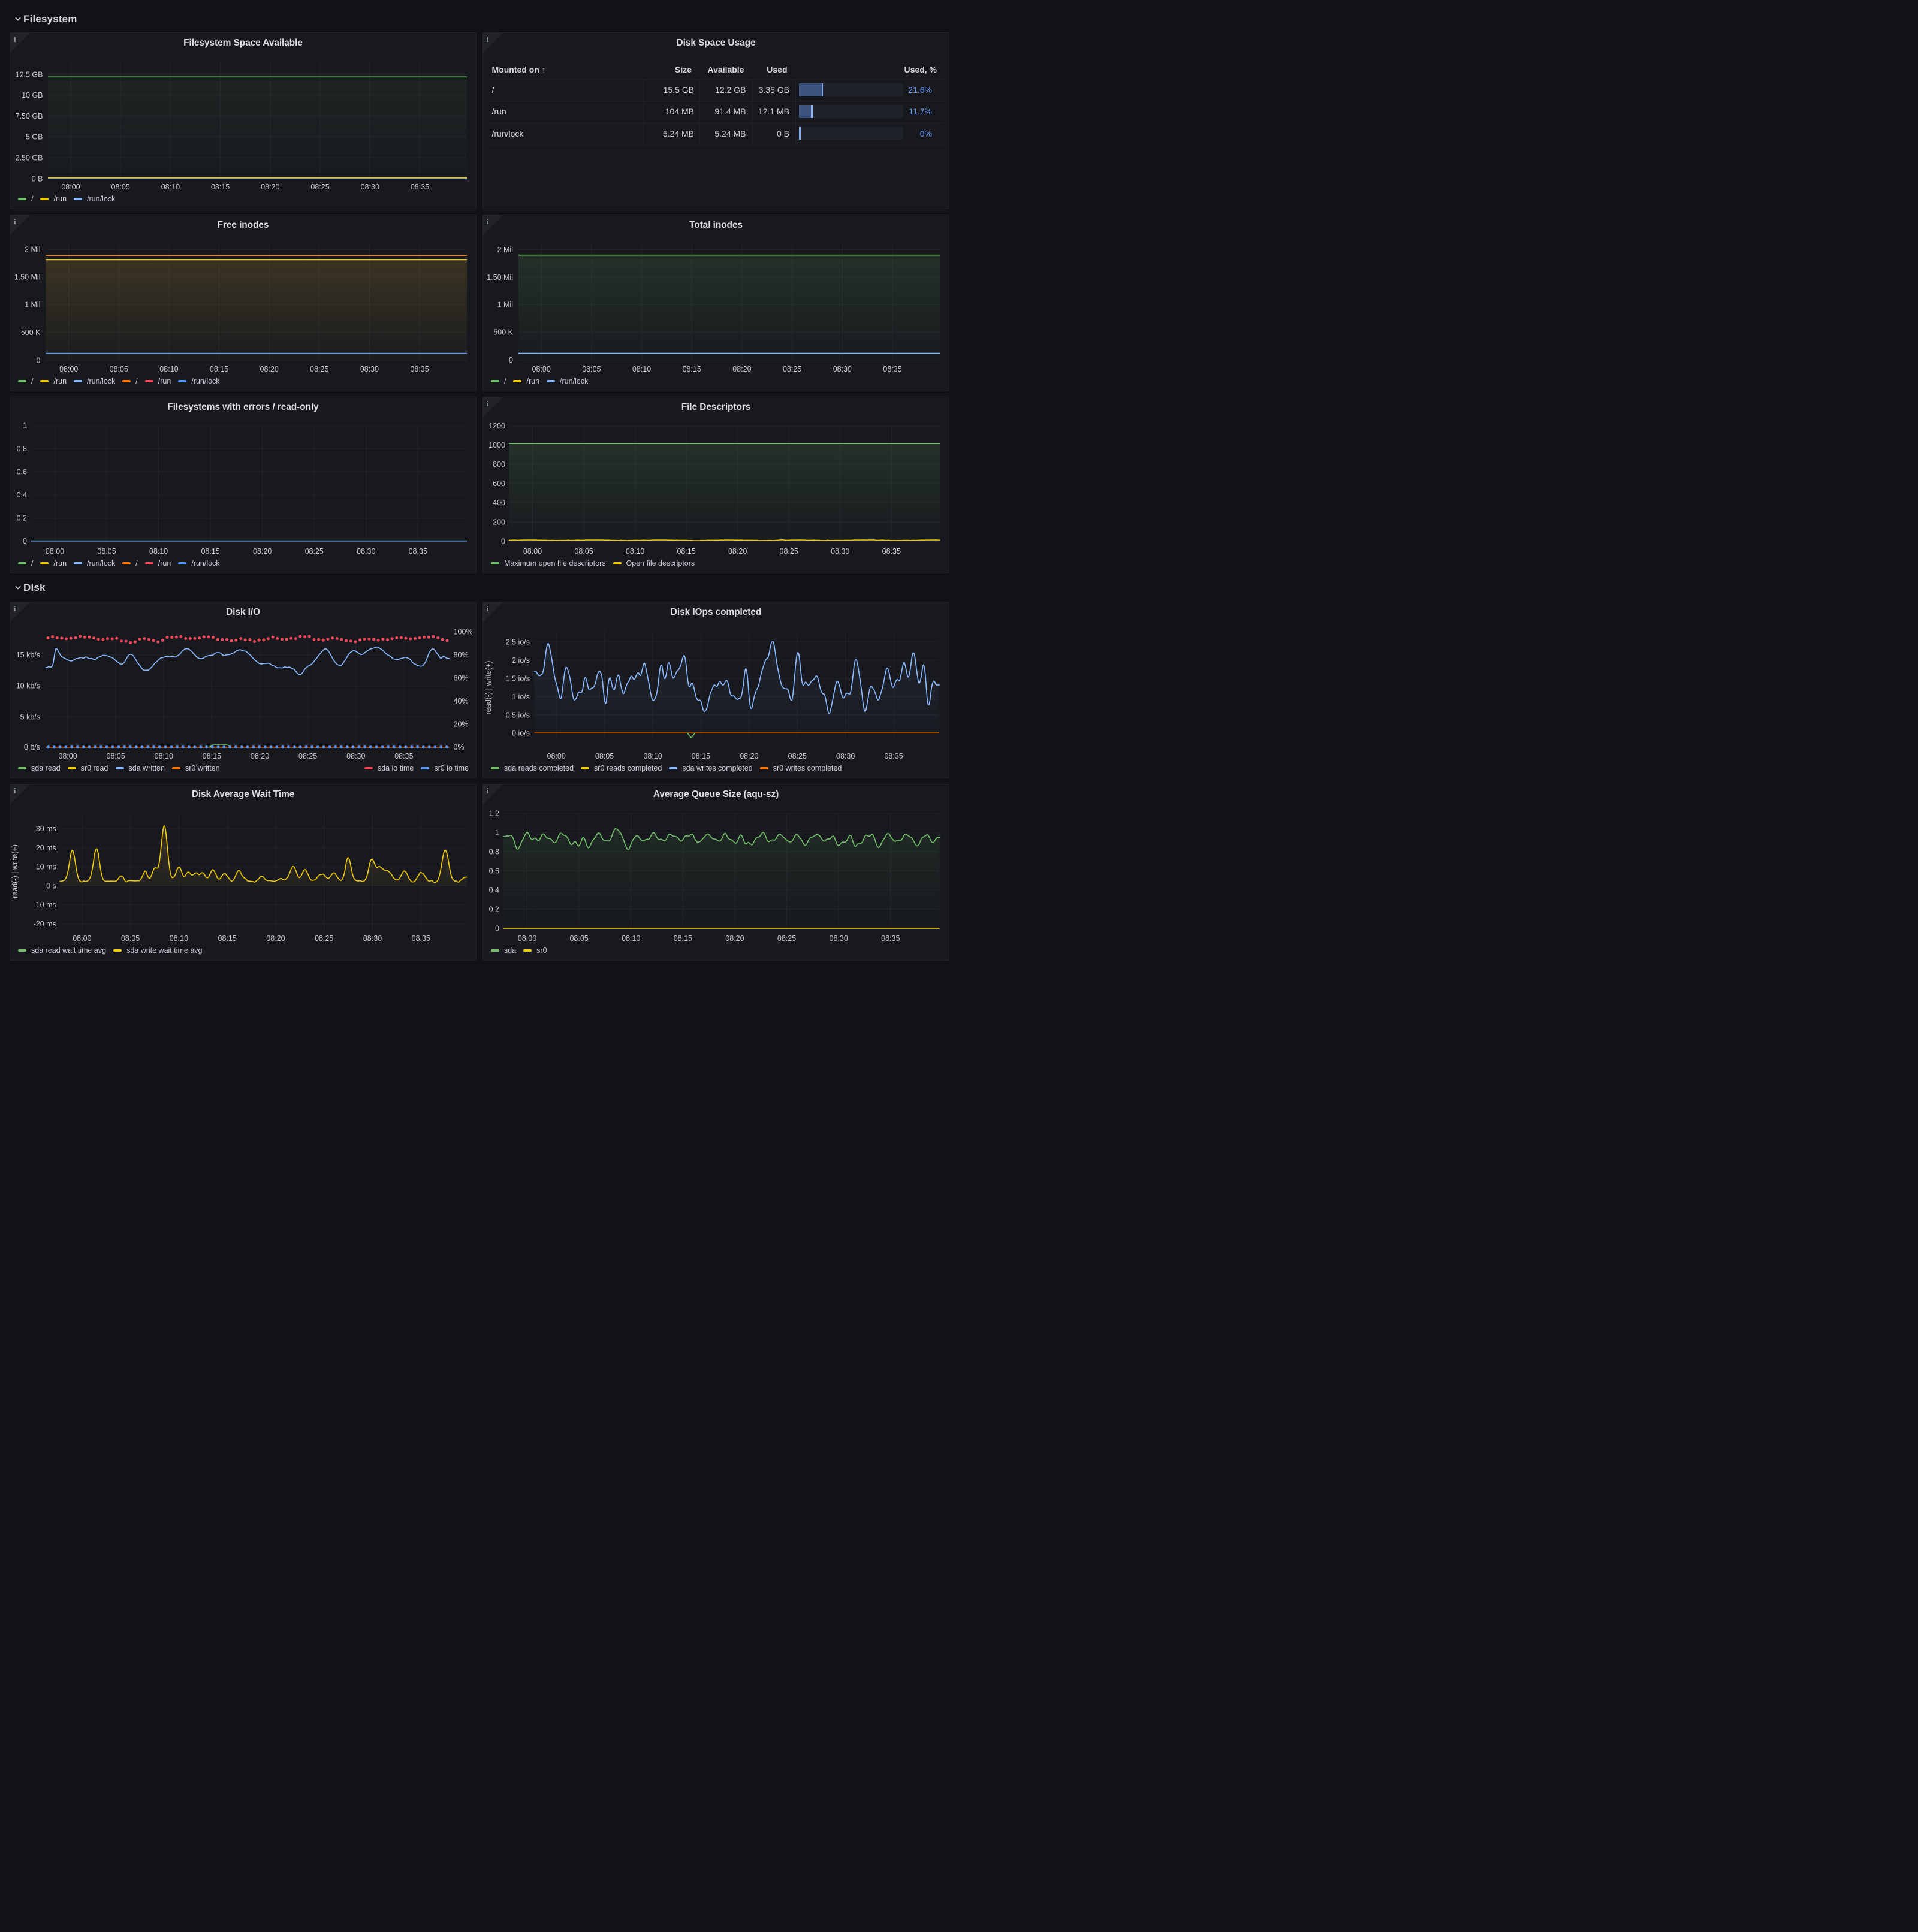 This screenshot has height=1932, width=1918. Describe the element at coordinates (499, 464) in the screenshot. I see `svg-text: 800` at that location.